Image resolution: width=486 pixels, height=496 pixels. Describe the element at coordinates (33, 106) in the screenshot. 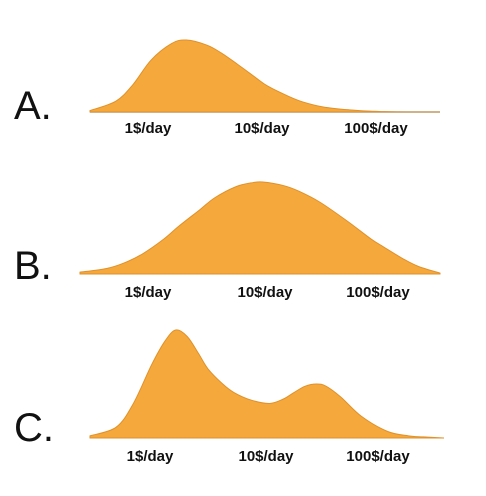

I see `panel-label-a: A.` at that location.